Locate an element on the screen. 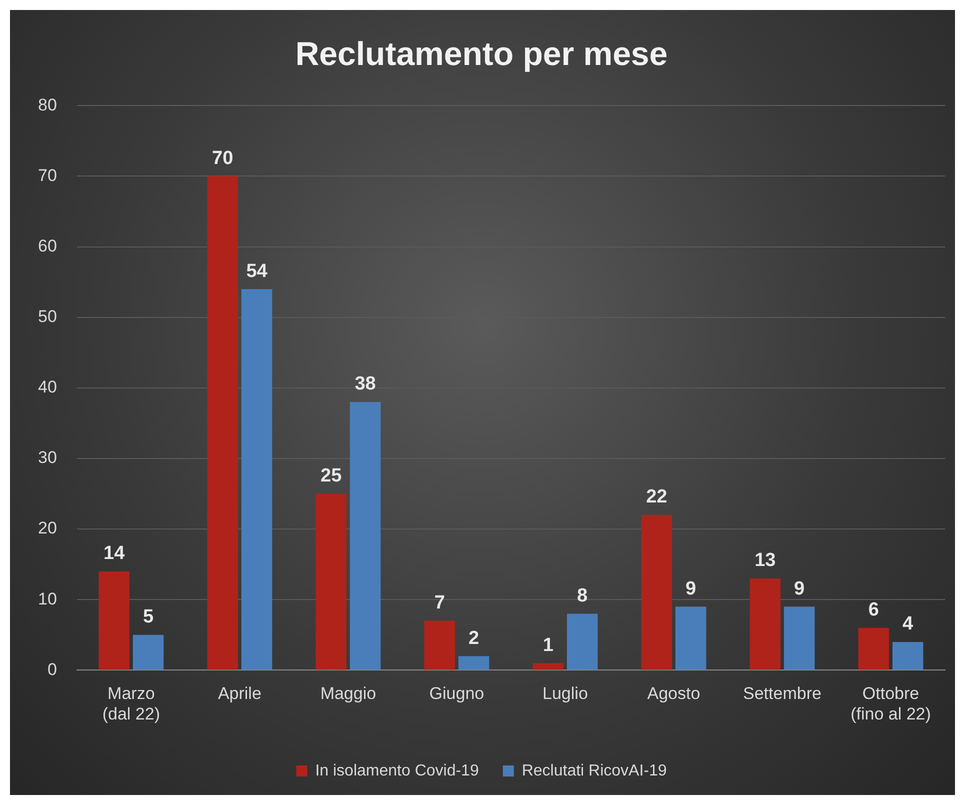 The image size is (961, 804). y-tick-label: 60 is located at coordinates (47, 246).